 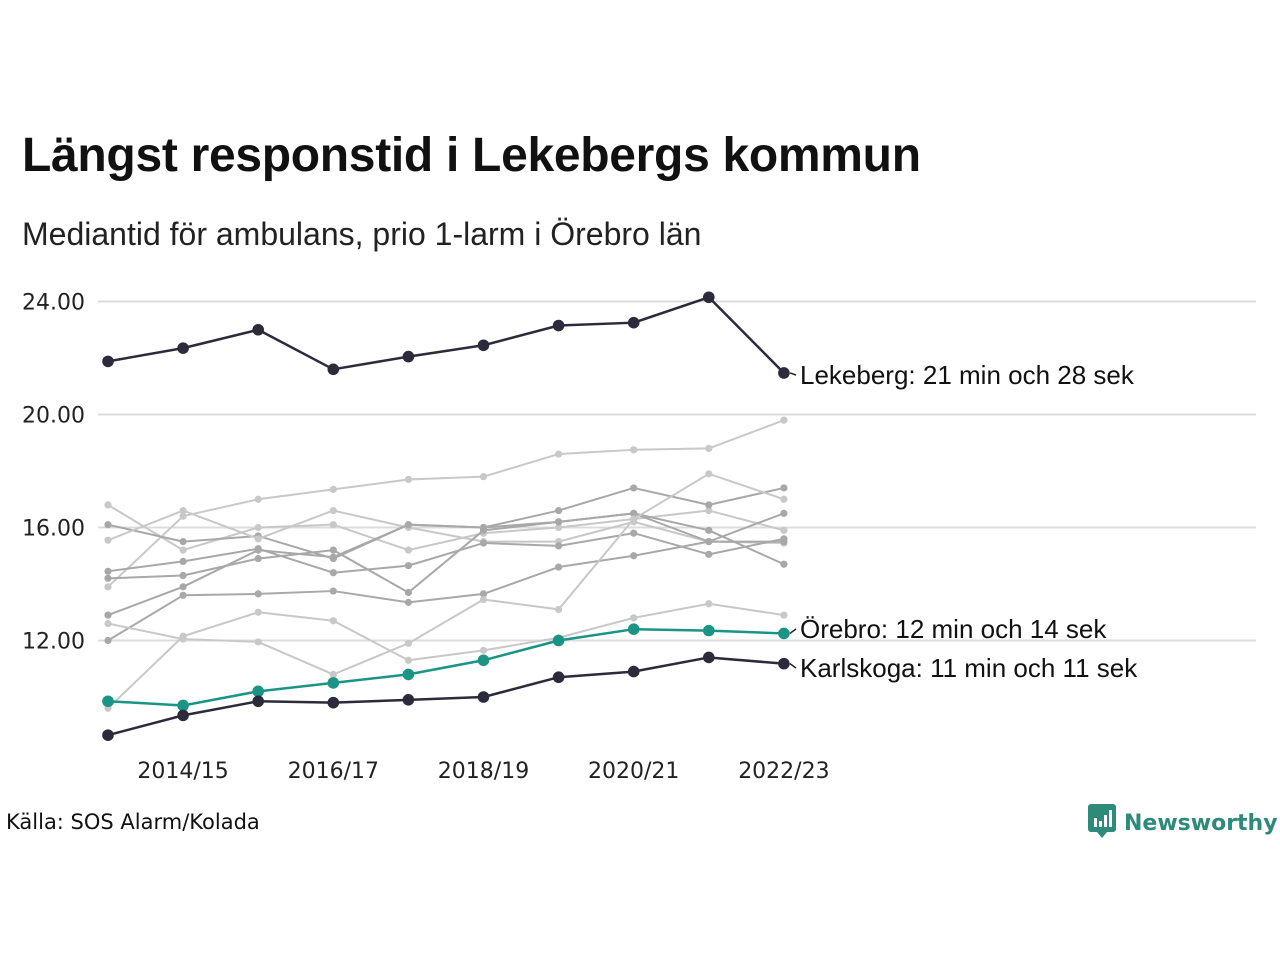 I want to click on x-tick-label: 2016/17, so click(x=333, y=771).